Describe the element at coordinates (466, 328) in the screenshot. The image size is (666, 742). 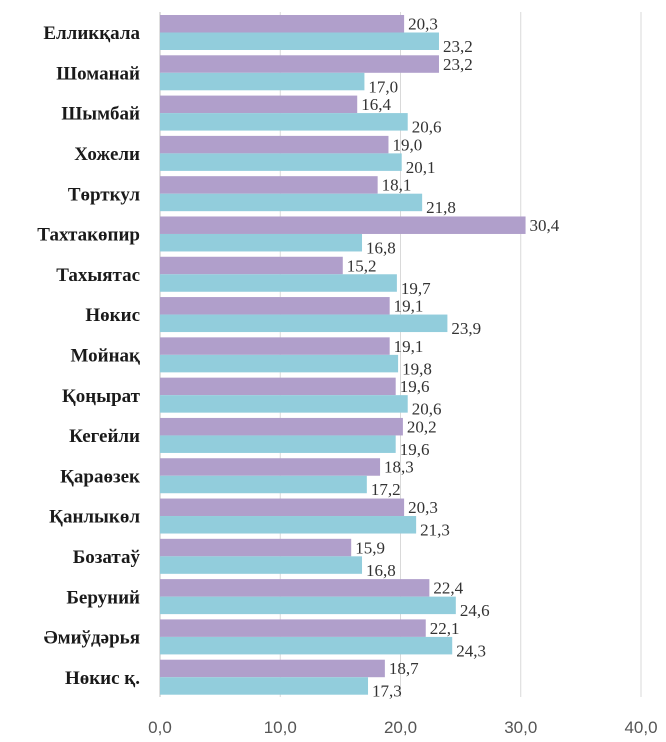
I see `data-label: 23,9` at that location.